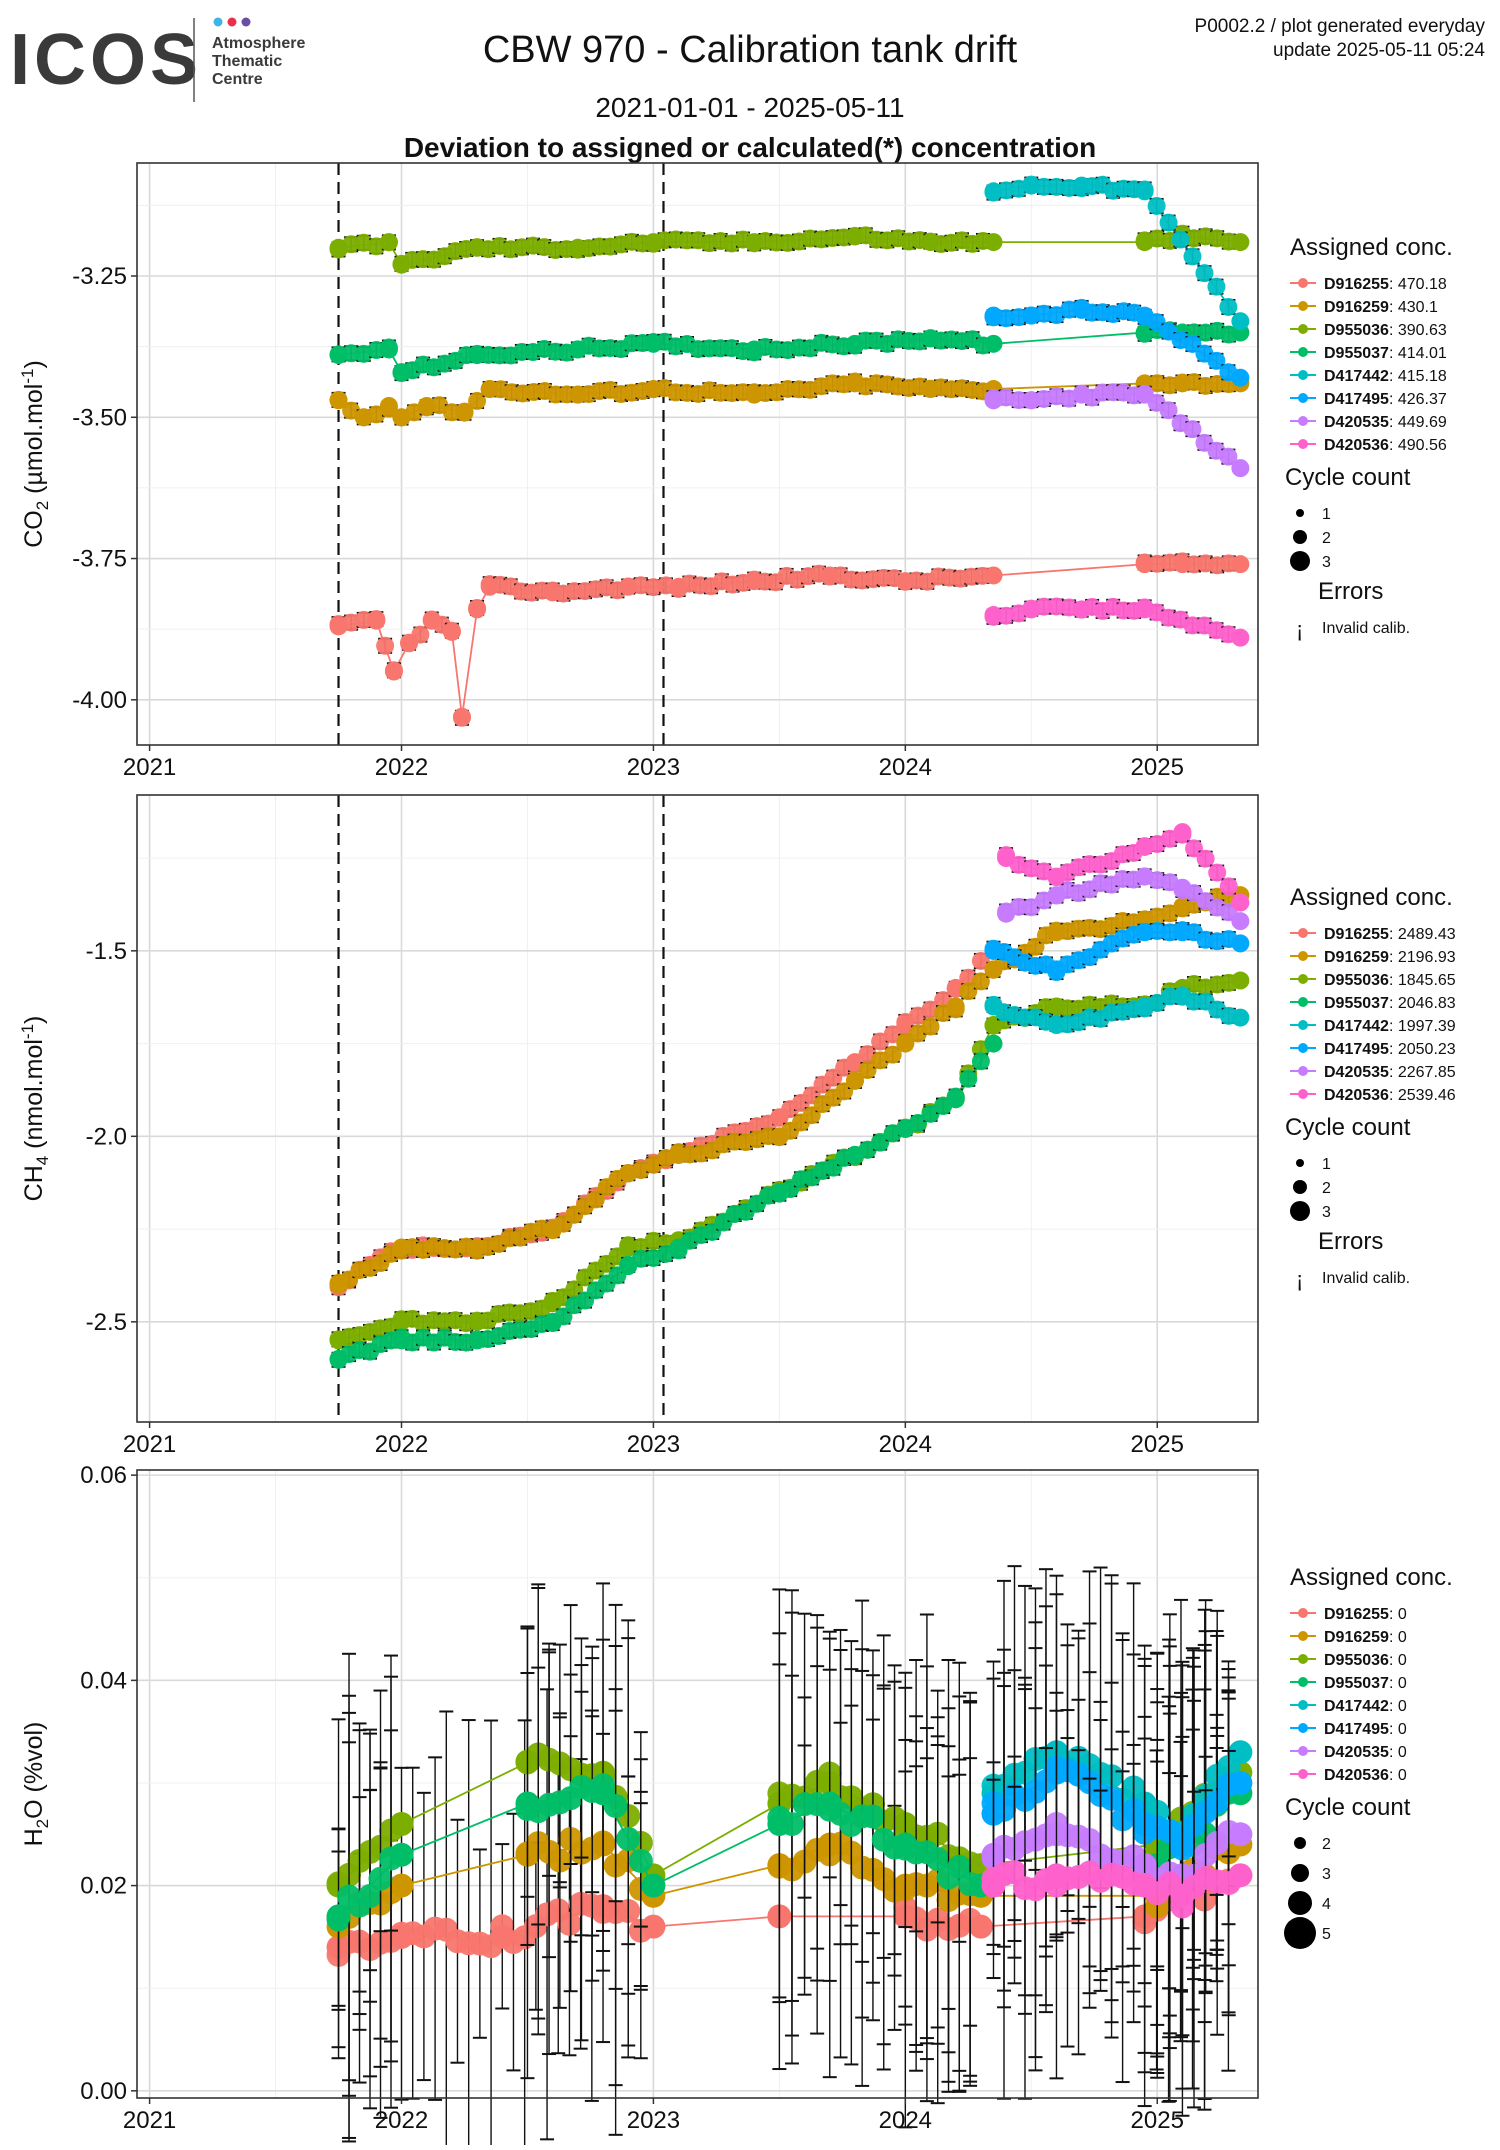 The width and height of the screenshot is (1500, 2150). I want to click on y-tick-label: -3.50, so click(99, 417).